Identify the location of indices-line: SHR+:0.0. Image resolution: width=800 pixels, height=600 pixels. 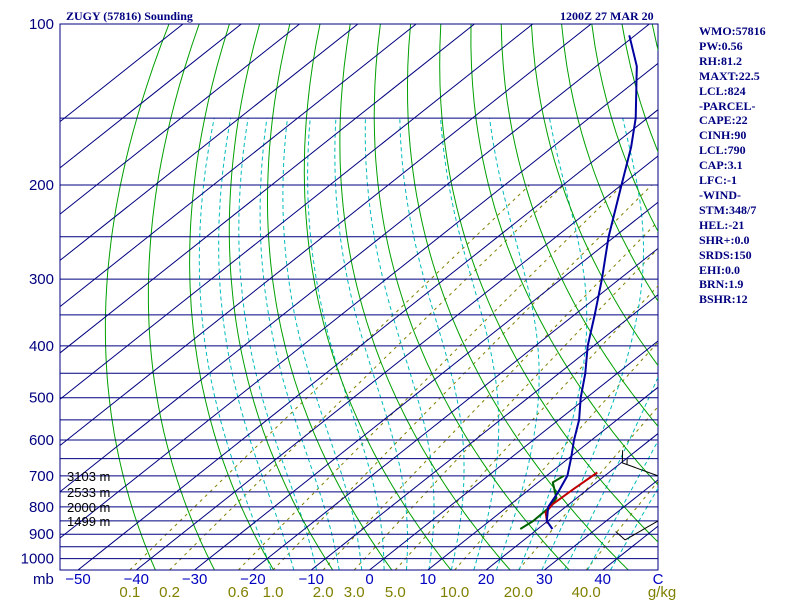
(724, 239).